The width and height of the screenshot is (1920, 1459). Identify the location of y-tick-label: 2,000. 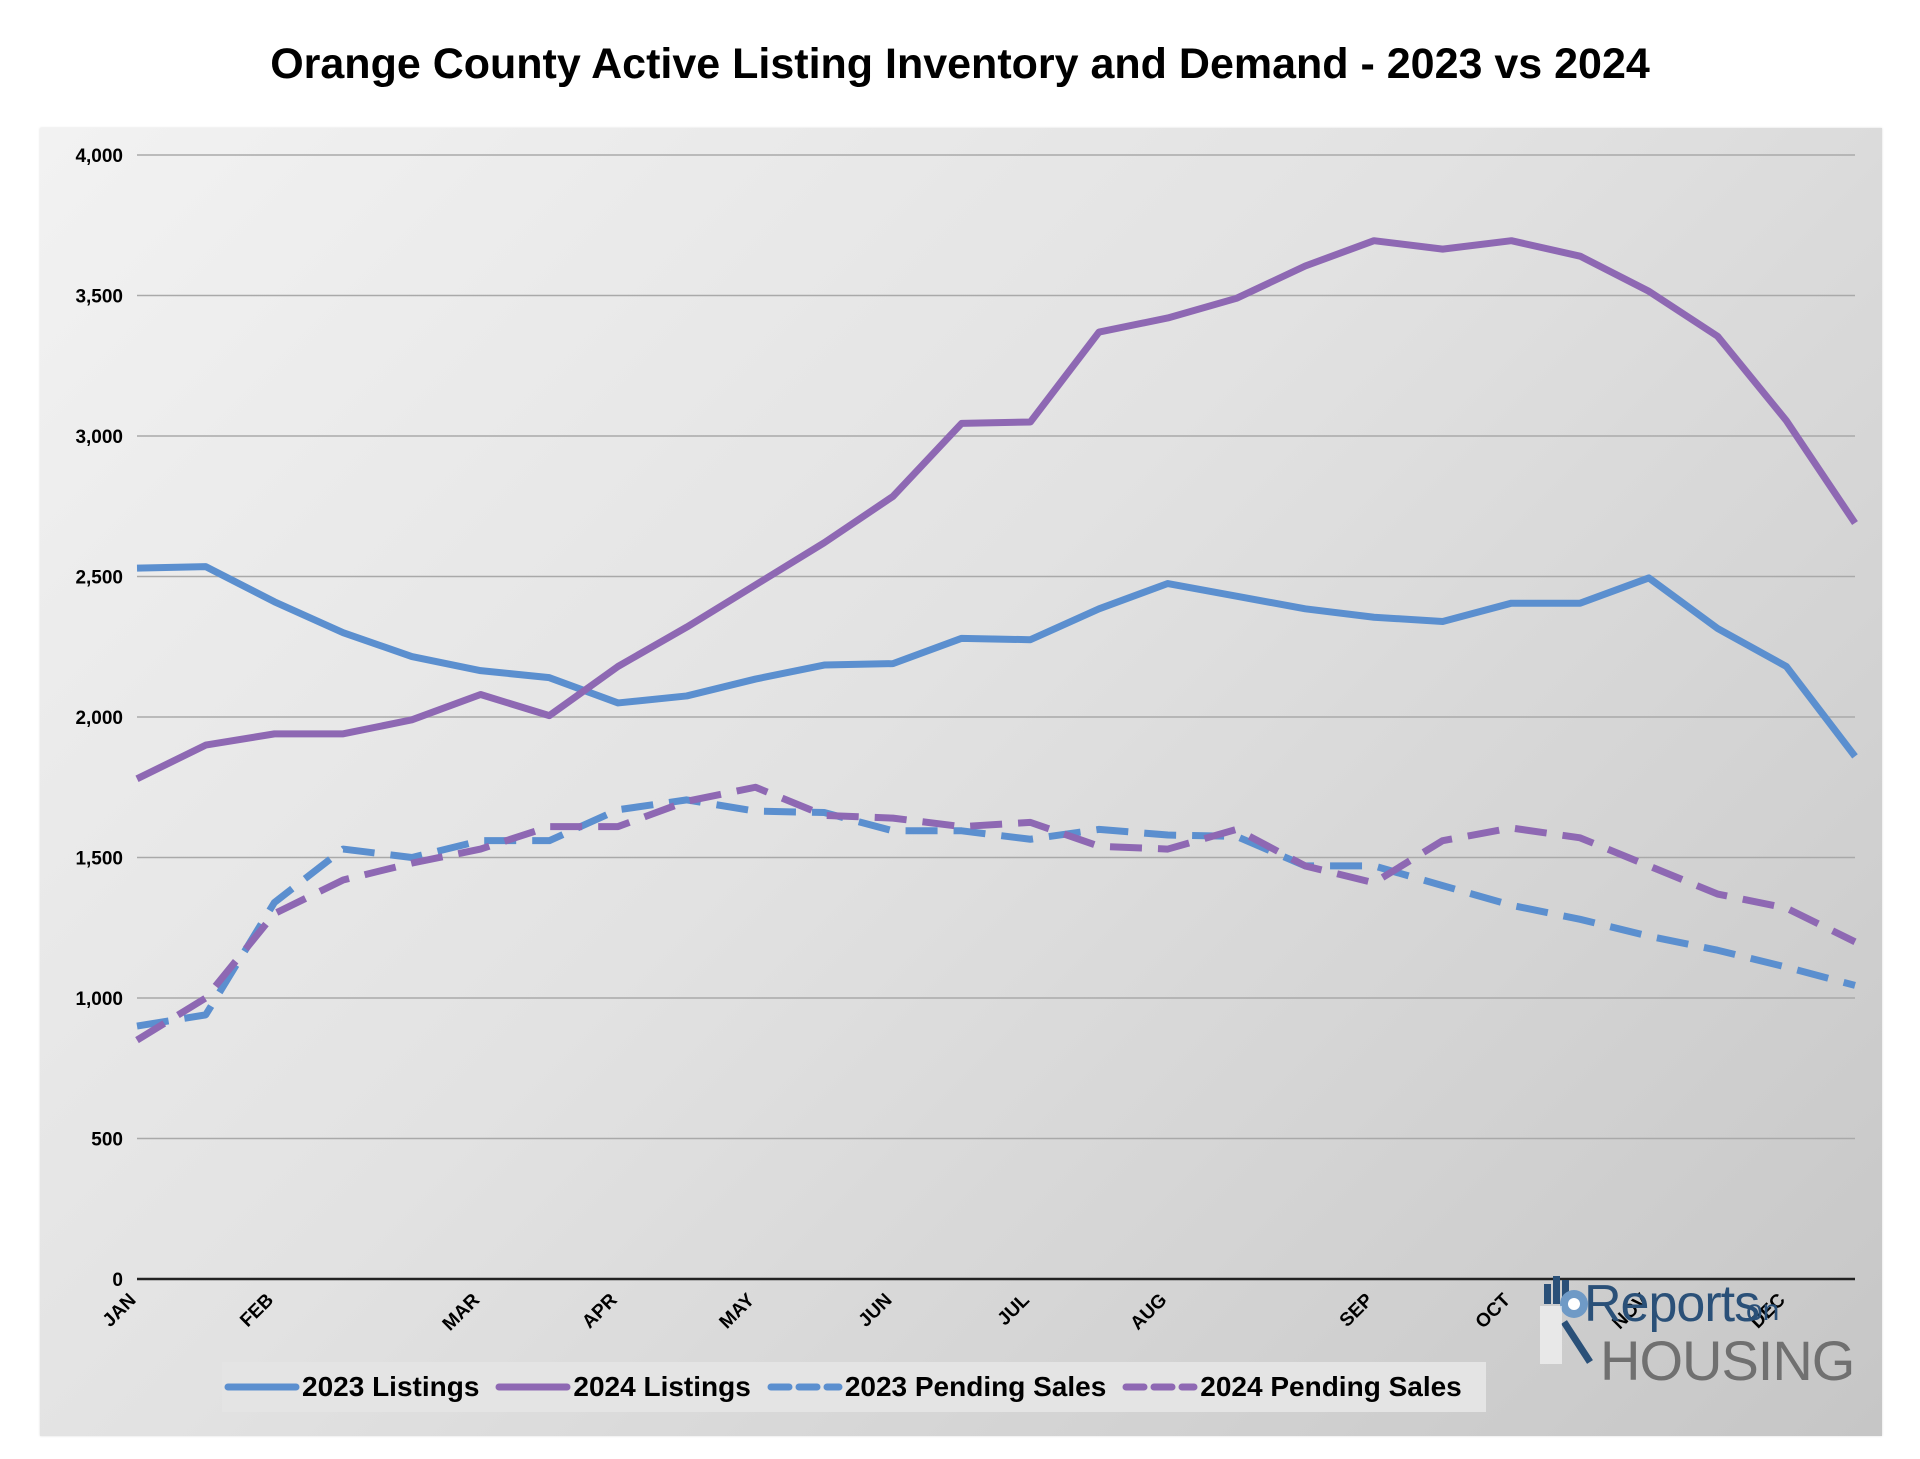
(99, 718).